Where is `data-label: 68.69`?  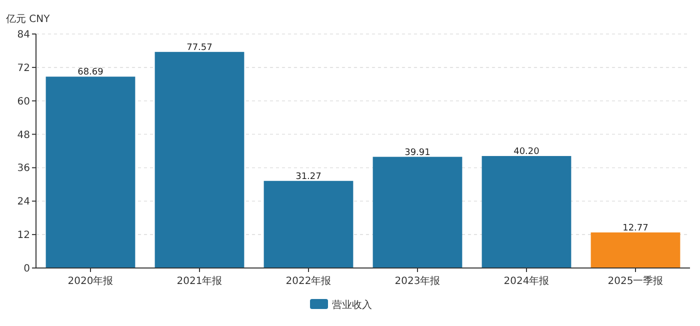 data-label: 68.69 is located at coordinates (91, 73).